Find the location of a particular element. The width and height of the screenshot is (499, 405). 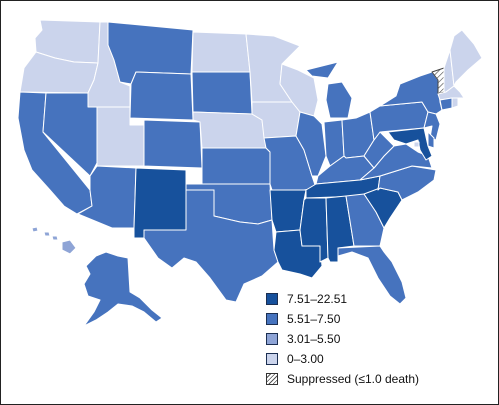

state-de is located at coordinates (431, 140).